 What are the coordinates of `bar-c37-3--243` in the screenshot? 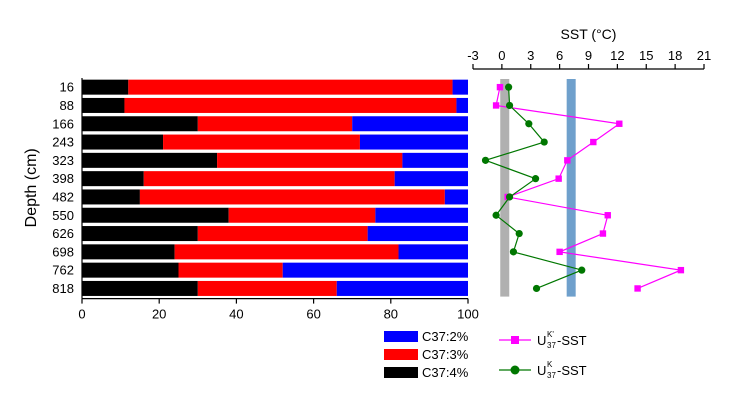 It's located at (261, 142).